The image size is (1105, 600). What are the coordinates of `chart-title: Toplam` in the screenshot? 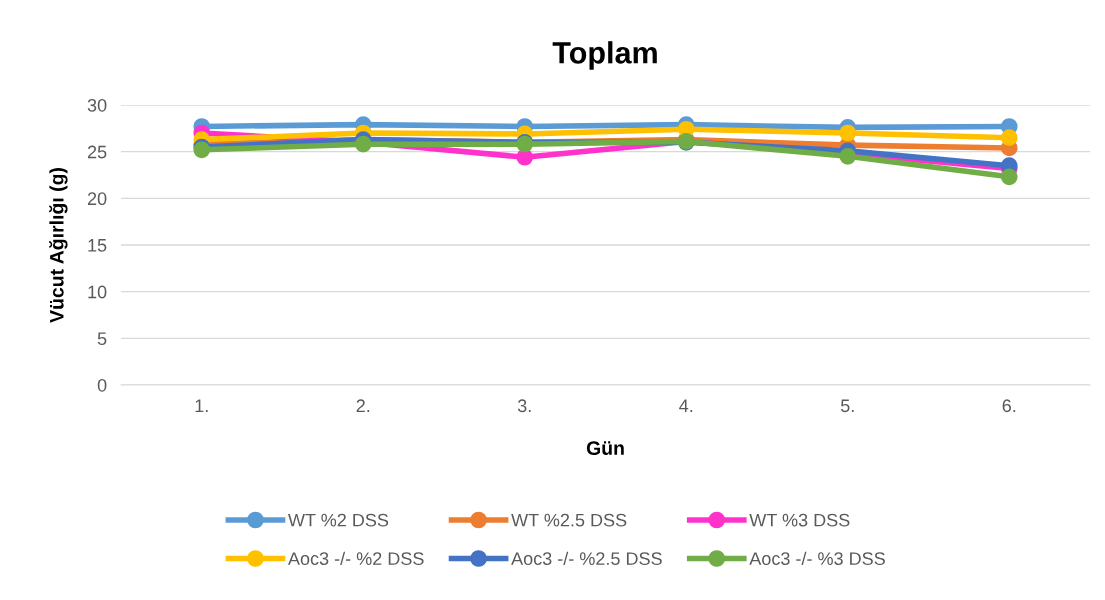 It's located at (604, 55).